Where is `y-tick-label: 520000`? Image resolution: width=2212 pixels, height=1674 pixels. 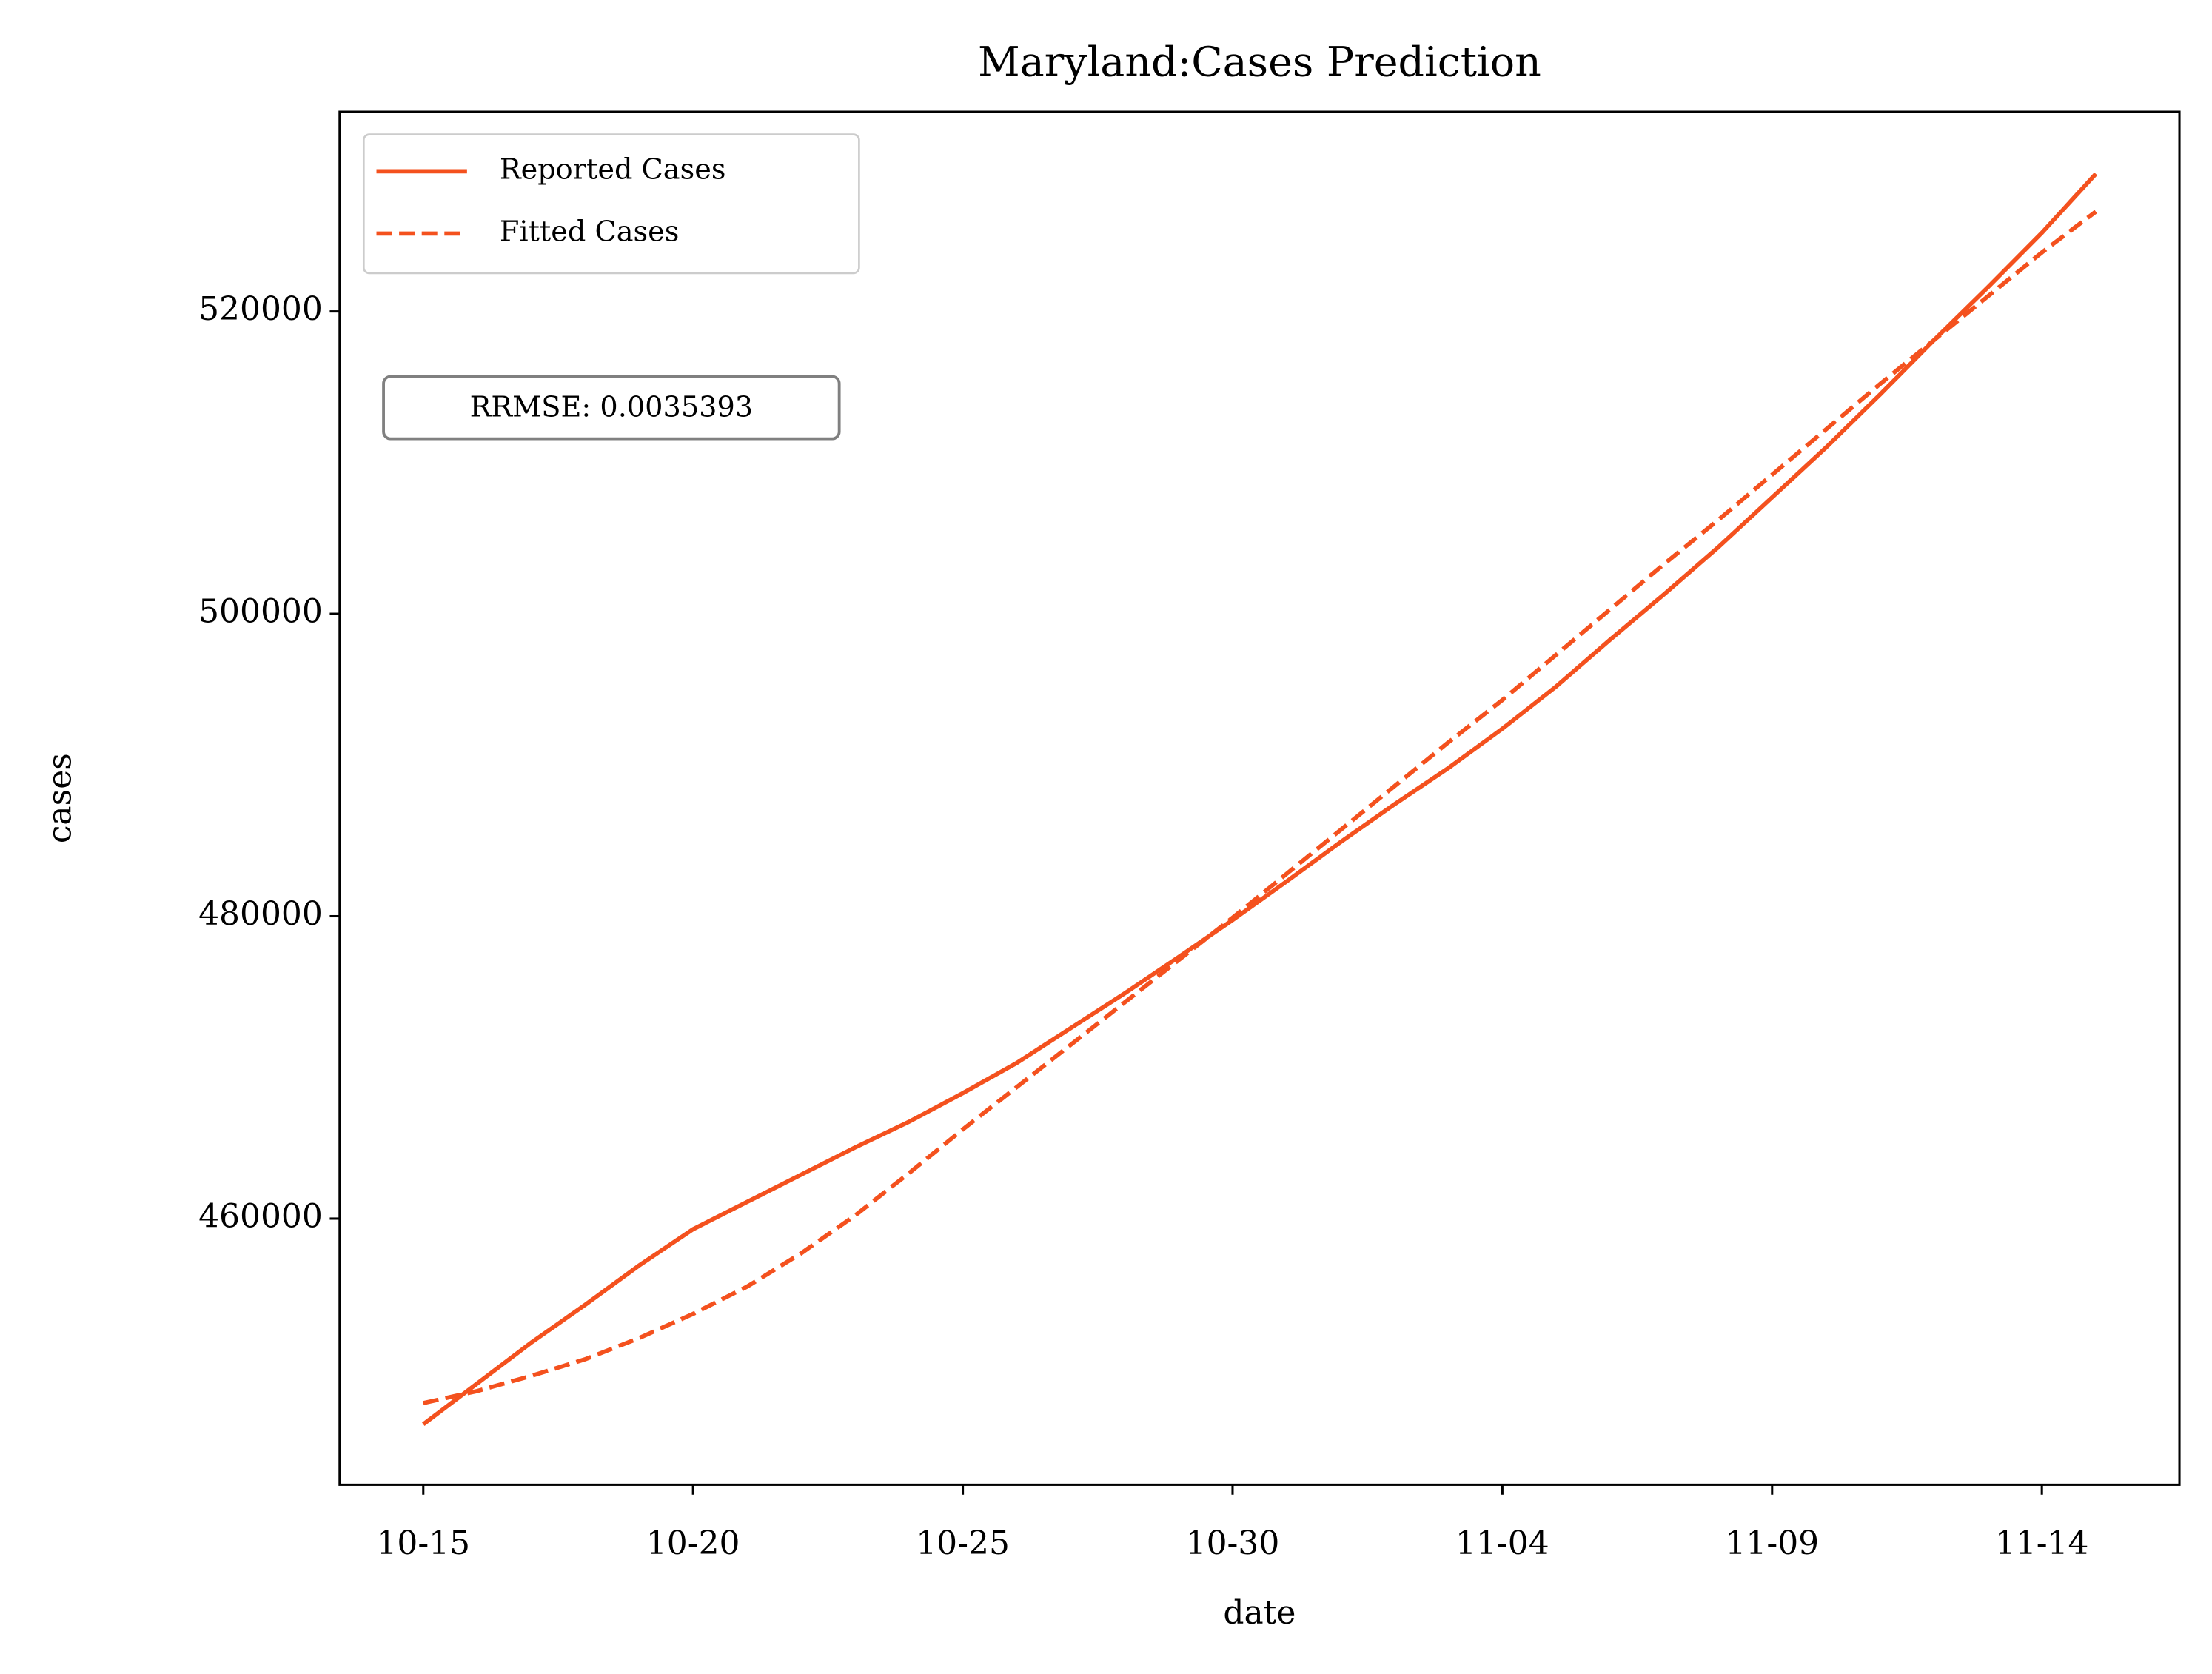 y-tick-label: 520000 is located at coordinates (260, 309).